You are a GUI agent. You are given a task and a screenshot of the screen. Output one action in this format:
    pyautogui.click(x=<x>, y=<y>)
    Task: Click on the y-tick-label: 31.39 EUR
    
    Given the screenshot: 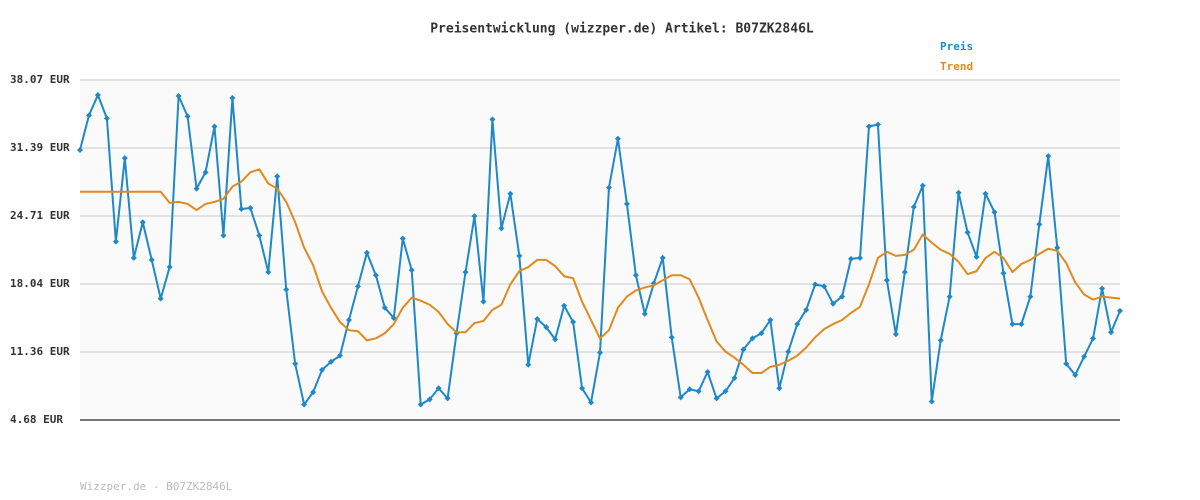 What is the action you would take?
    pyautogui.click(x=40, y=147)
    